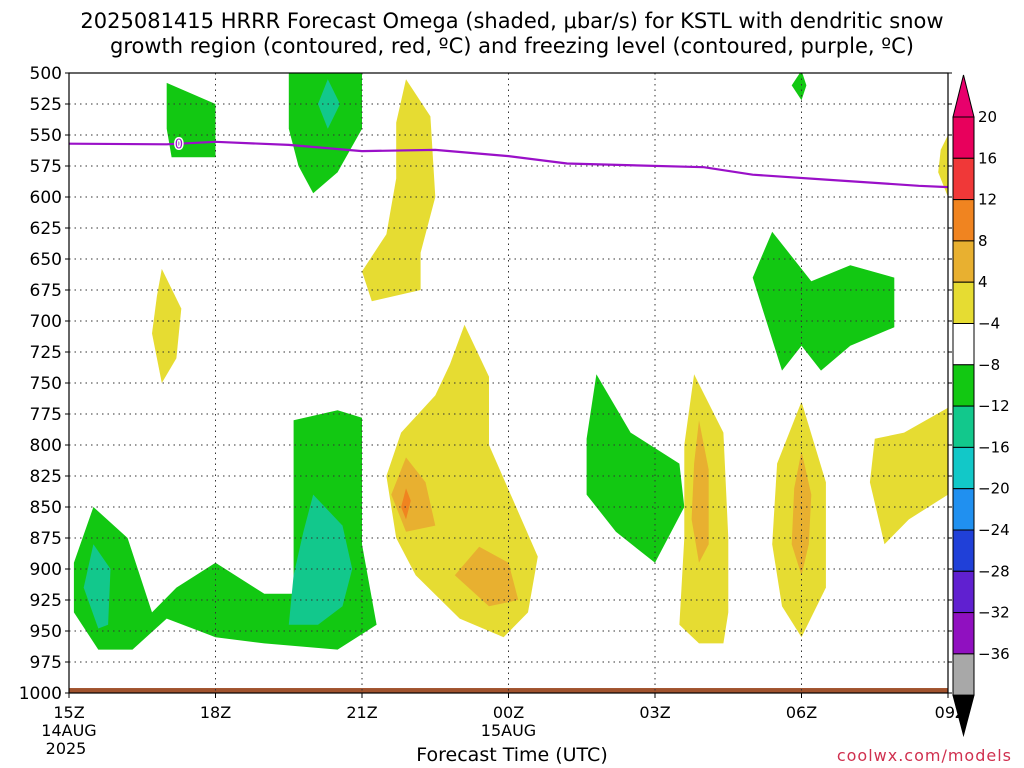 This screenshot has width=1024, height=768. I want to click on colorbar-label: 8, so click(983, 241).